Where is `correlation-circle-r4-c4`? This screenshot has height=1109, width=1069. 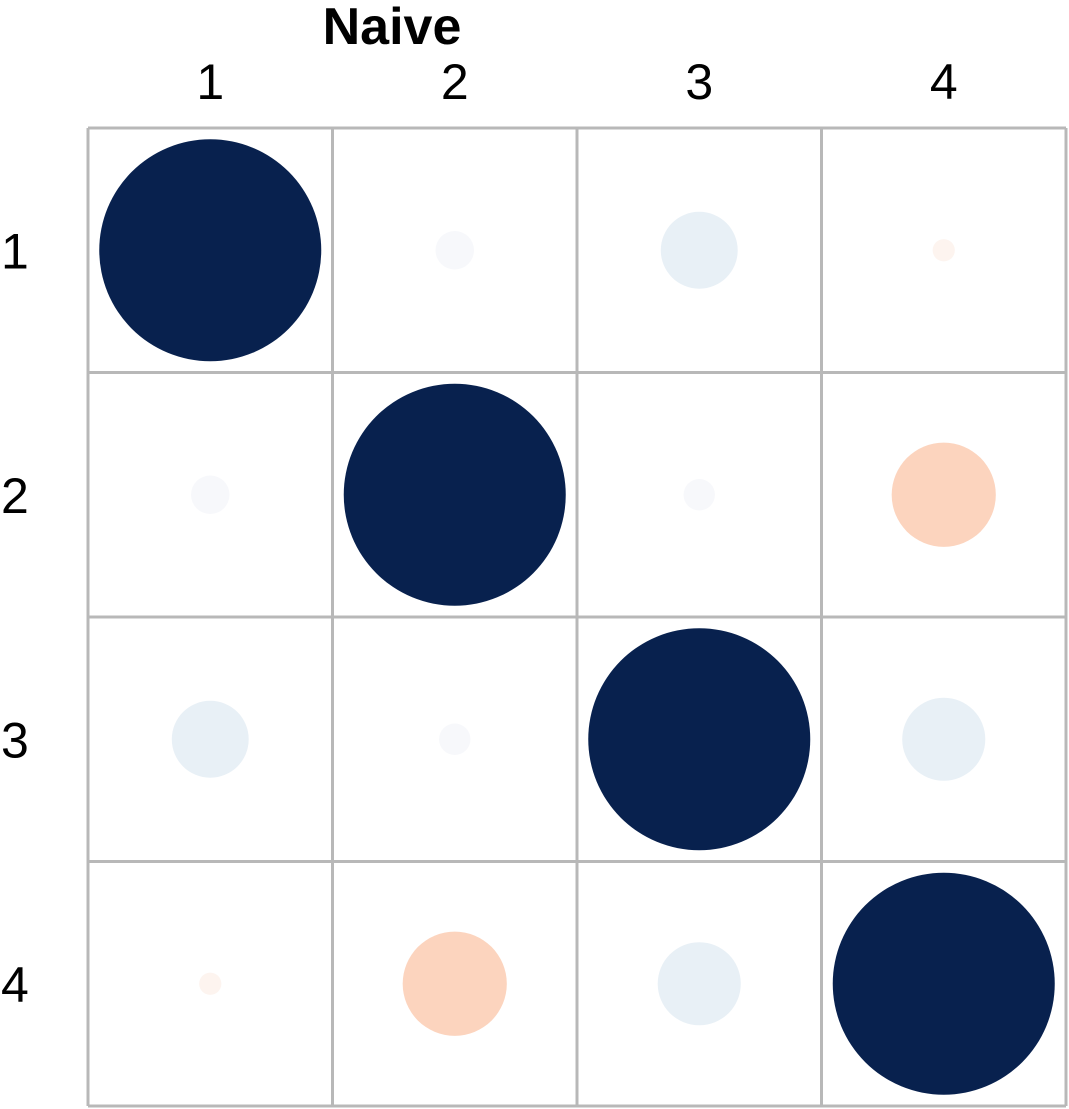
correlation-circle-r4-c4 is located at coordinates (943, 983).